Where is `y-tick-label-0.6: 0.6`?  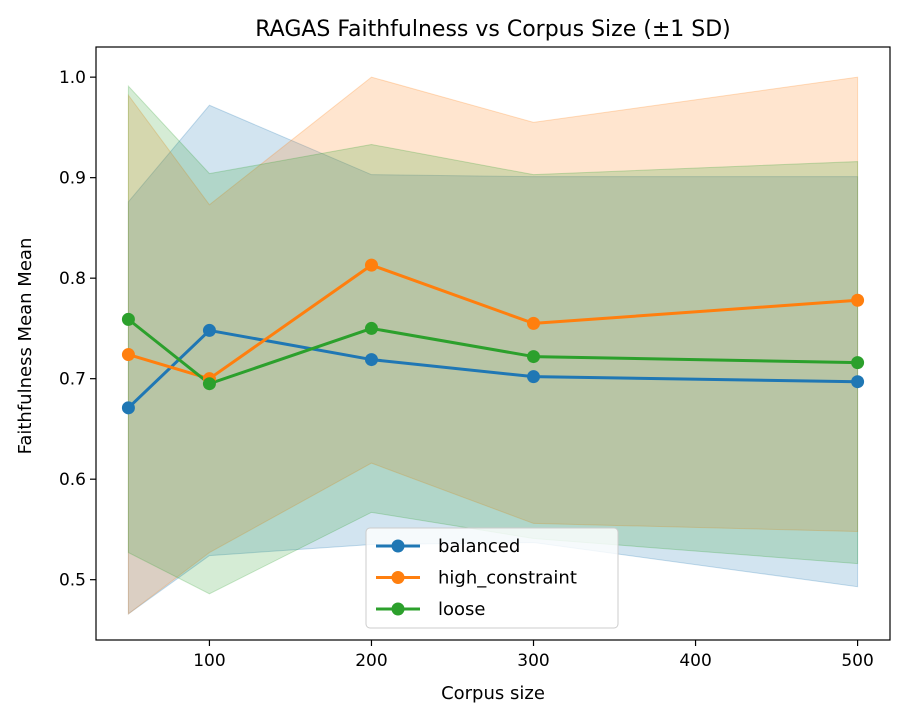 y-tick-label-0.6: 0.6 is located at coordinates (72, 480).